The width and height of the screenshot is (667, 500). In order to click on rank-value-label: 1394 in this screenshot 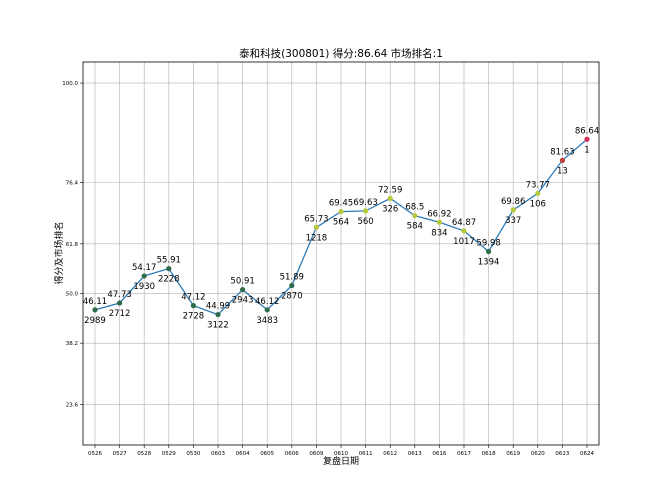, I will do `click(489, 262)`.